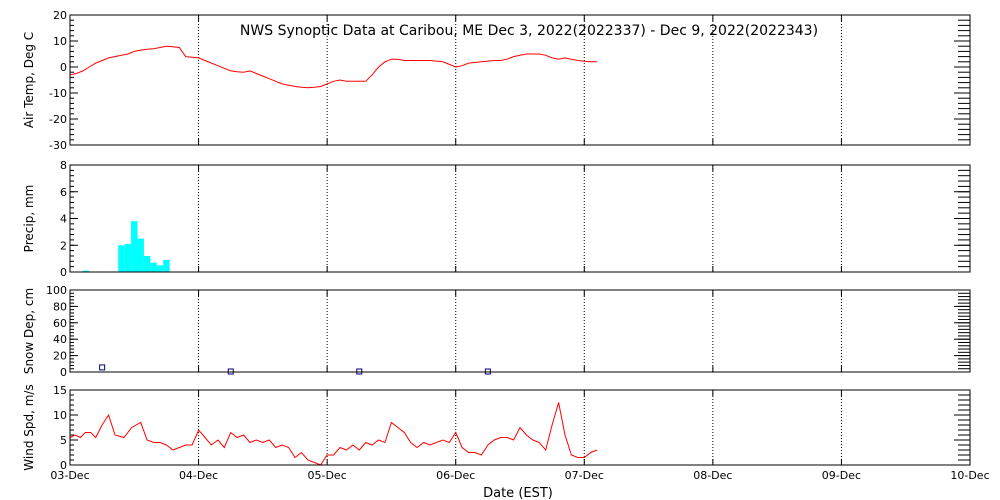 The width and height of the screenshot is (1000, 500). What do you see at coordinates (327, 475) in the screenshot?
I see `xtick-label: 05-Dec` at bounding box center [327, 475].